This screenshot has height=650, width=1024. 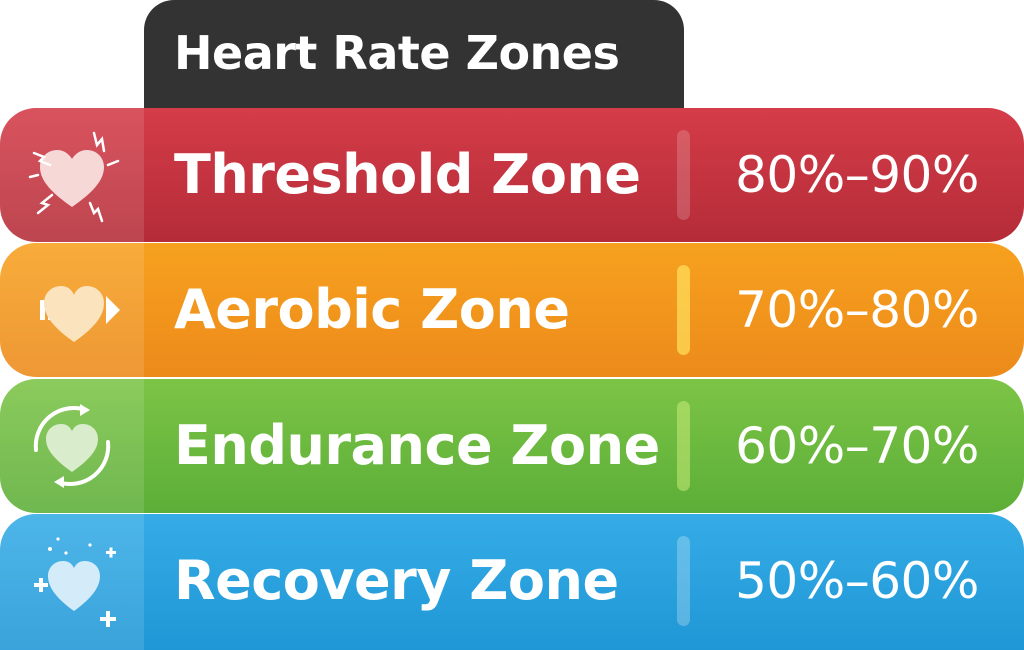 I want to click on zone-name: Aerobic Zone, so click(x=372, y=309).